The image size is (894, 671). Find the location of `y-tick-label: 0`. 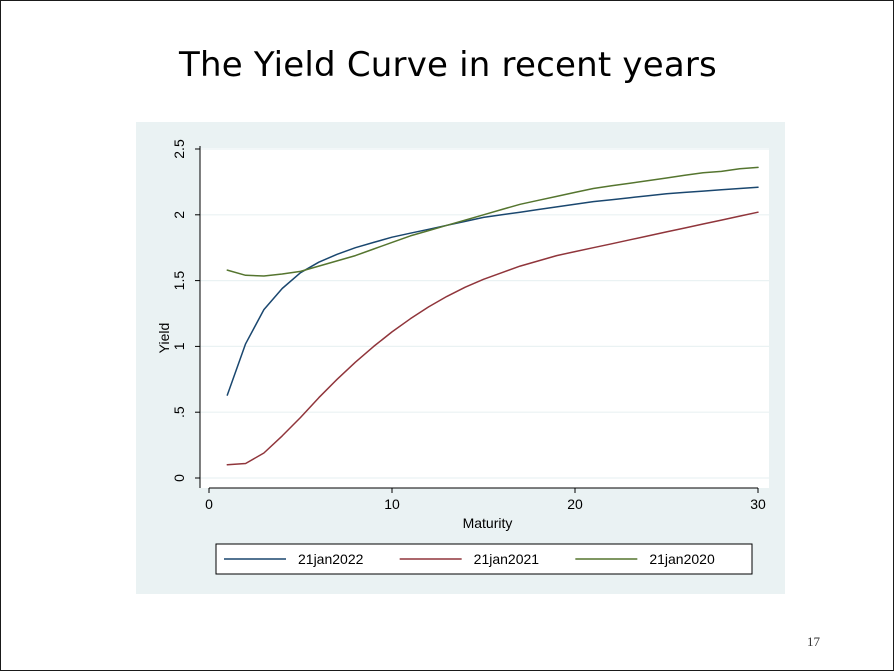

y-tick-label: 0 is located at coordinates (179, 478).